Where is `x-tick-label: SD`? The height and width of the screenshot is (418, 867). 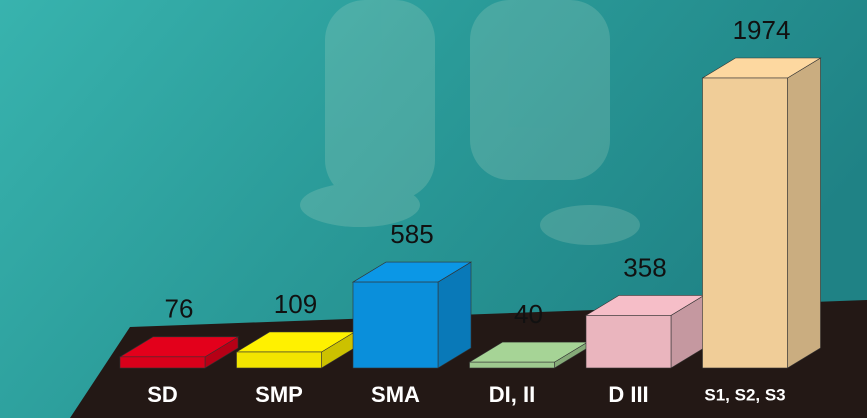
x-tick-label: SD is located at coordinates (162, 394).